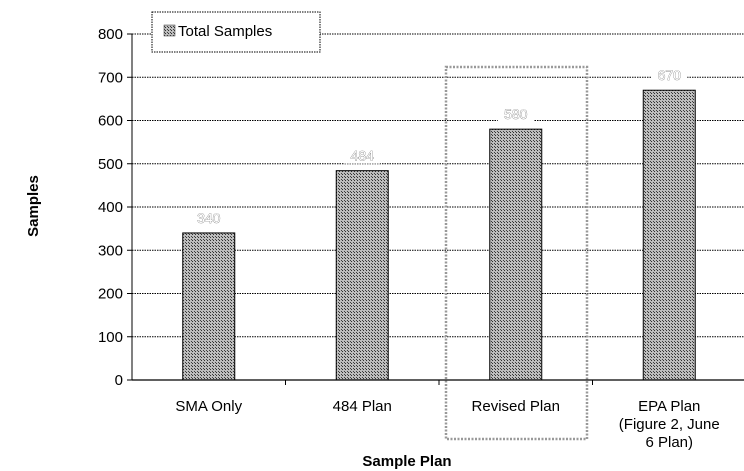  What do you see at coordinates (208, 406) in the screenshot?
I see `category-label: SMA Only` at bounding box center [208, 406].